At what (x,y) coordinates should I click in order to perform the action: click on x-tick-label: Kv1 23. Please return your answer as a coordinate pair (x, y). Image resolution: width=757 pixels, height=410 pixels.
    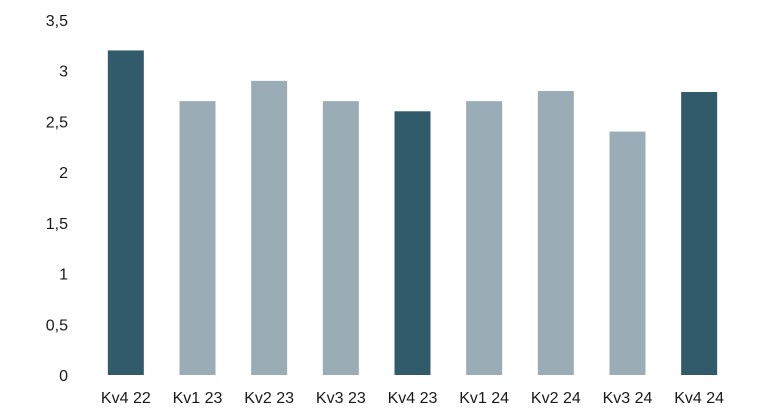
    Looking at the image, I should click on (198, 398).